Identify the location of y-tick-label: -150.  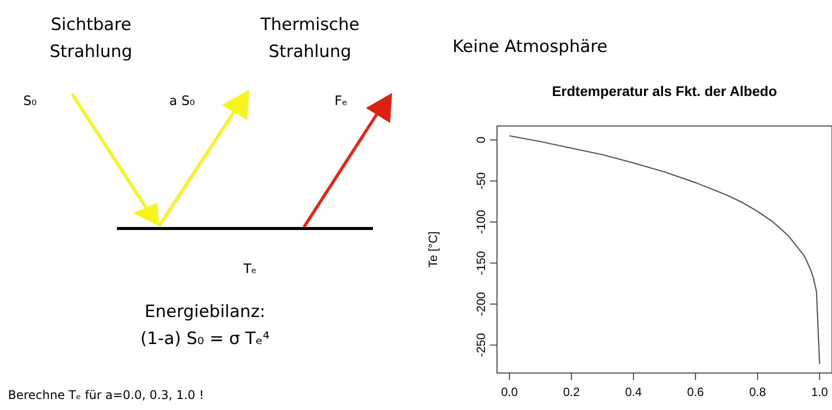
(481, 263).